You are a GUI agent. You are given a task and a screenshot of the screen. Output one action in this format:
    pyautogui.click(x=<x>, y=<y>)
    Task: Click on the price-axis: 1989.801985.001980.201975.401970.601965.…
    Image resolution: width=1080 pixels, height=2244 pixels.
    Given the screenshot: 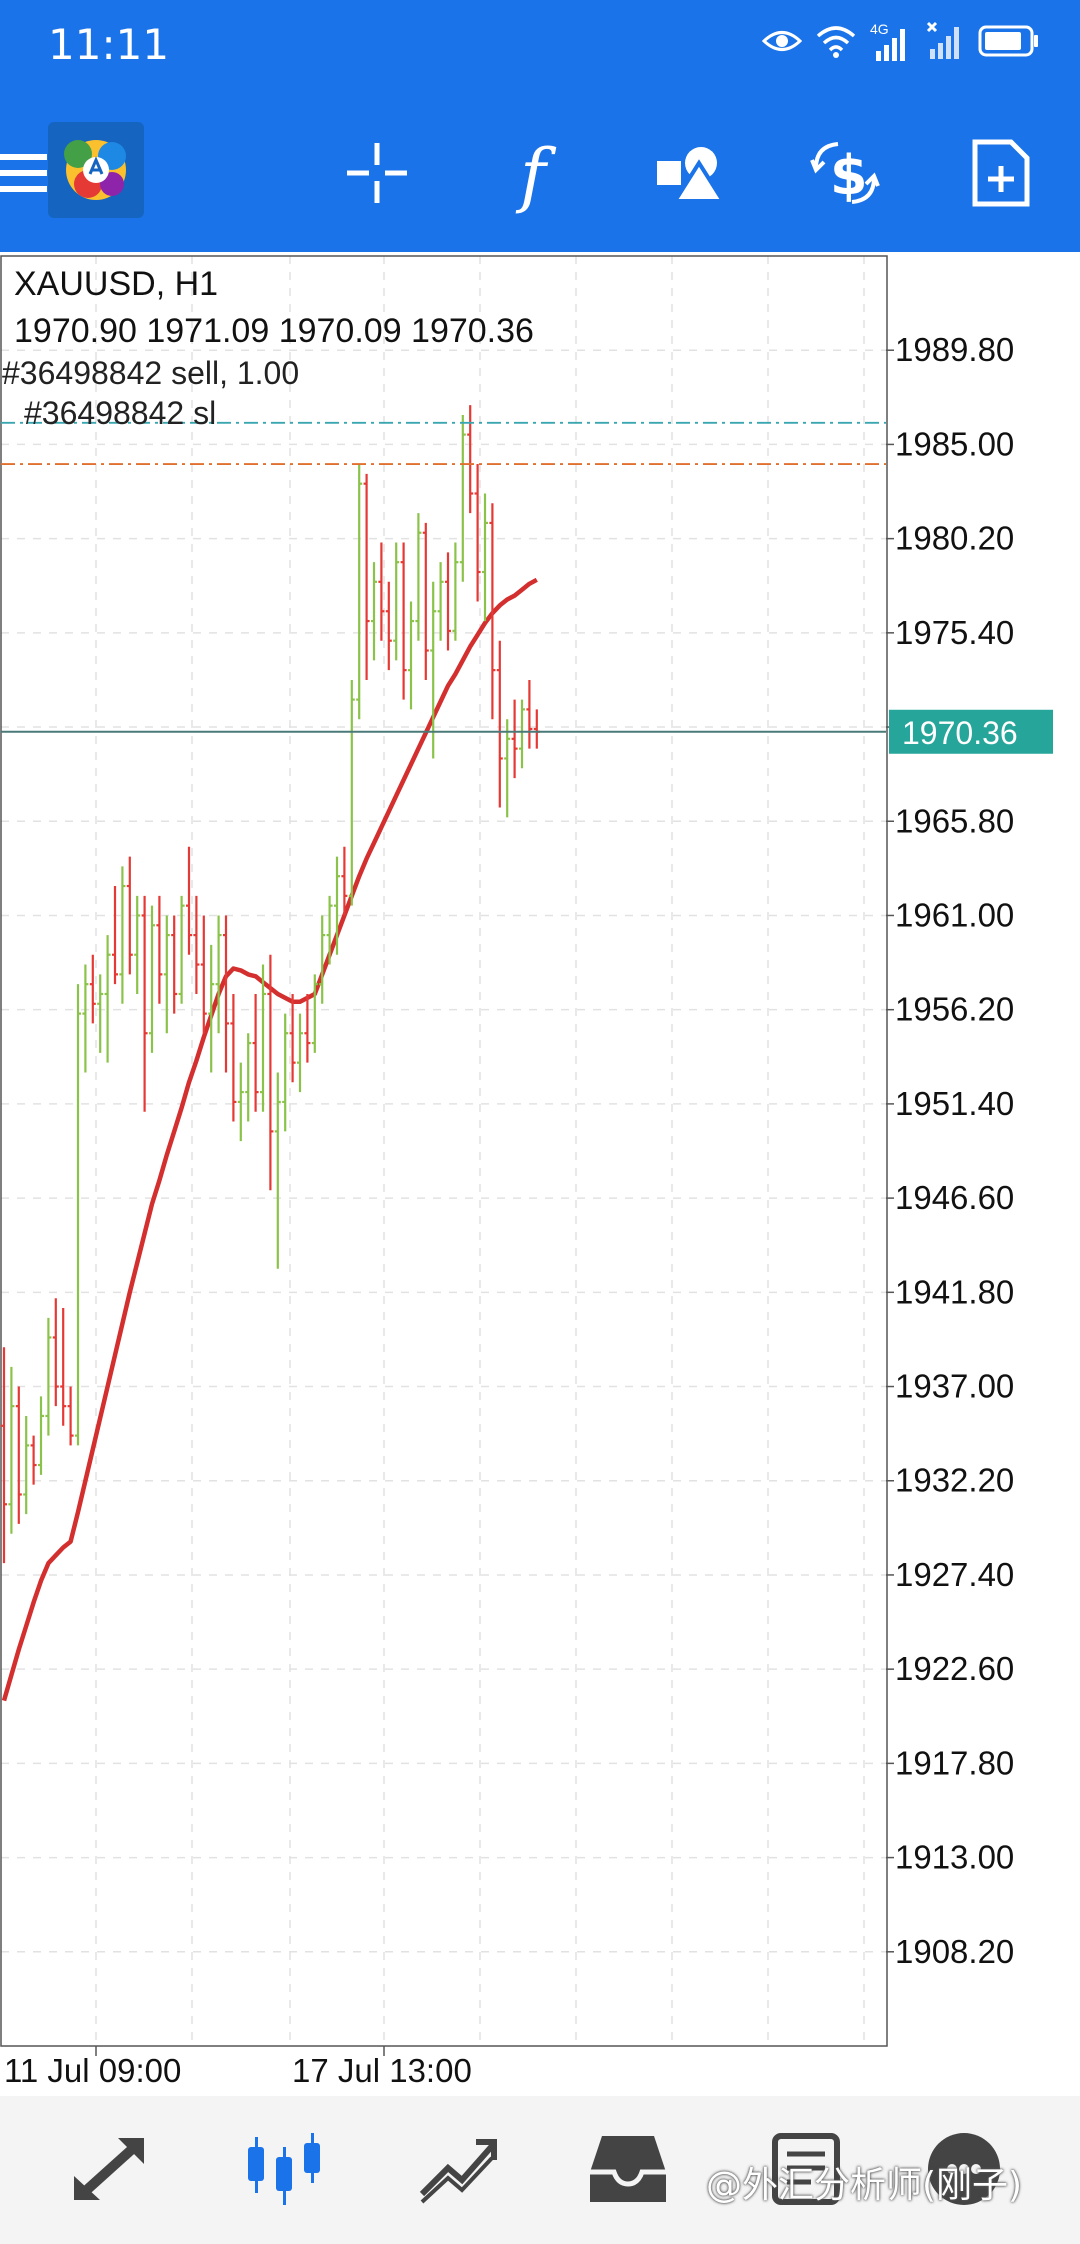 What is the action you would take?
    pyautogui.click(x=950, y=1150)
    